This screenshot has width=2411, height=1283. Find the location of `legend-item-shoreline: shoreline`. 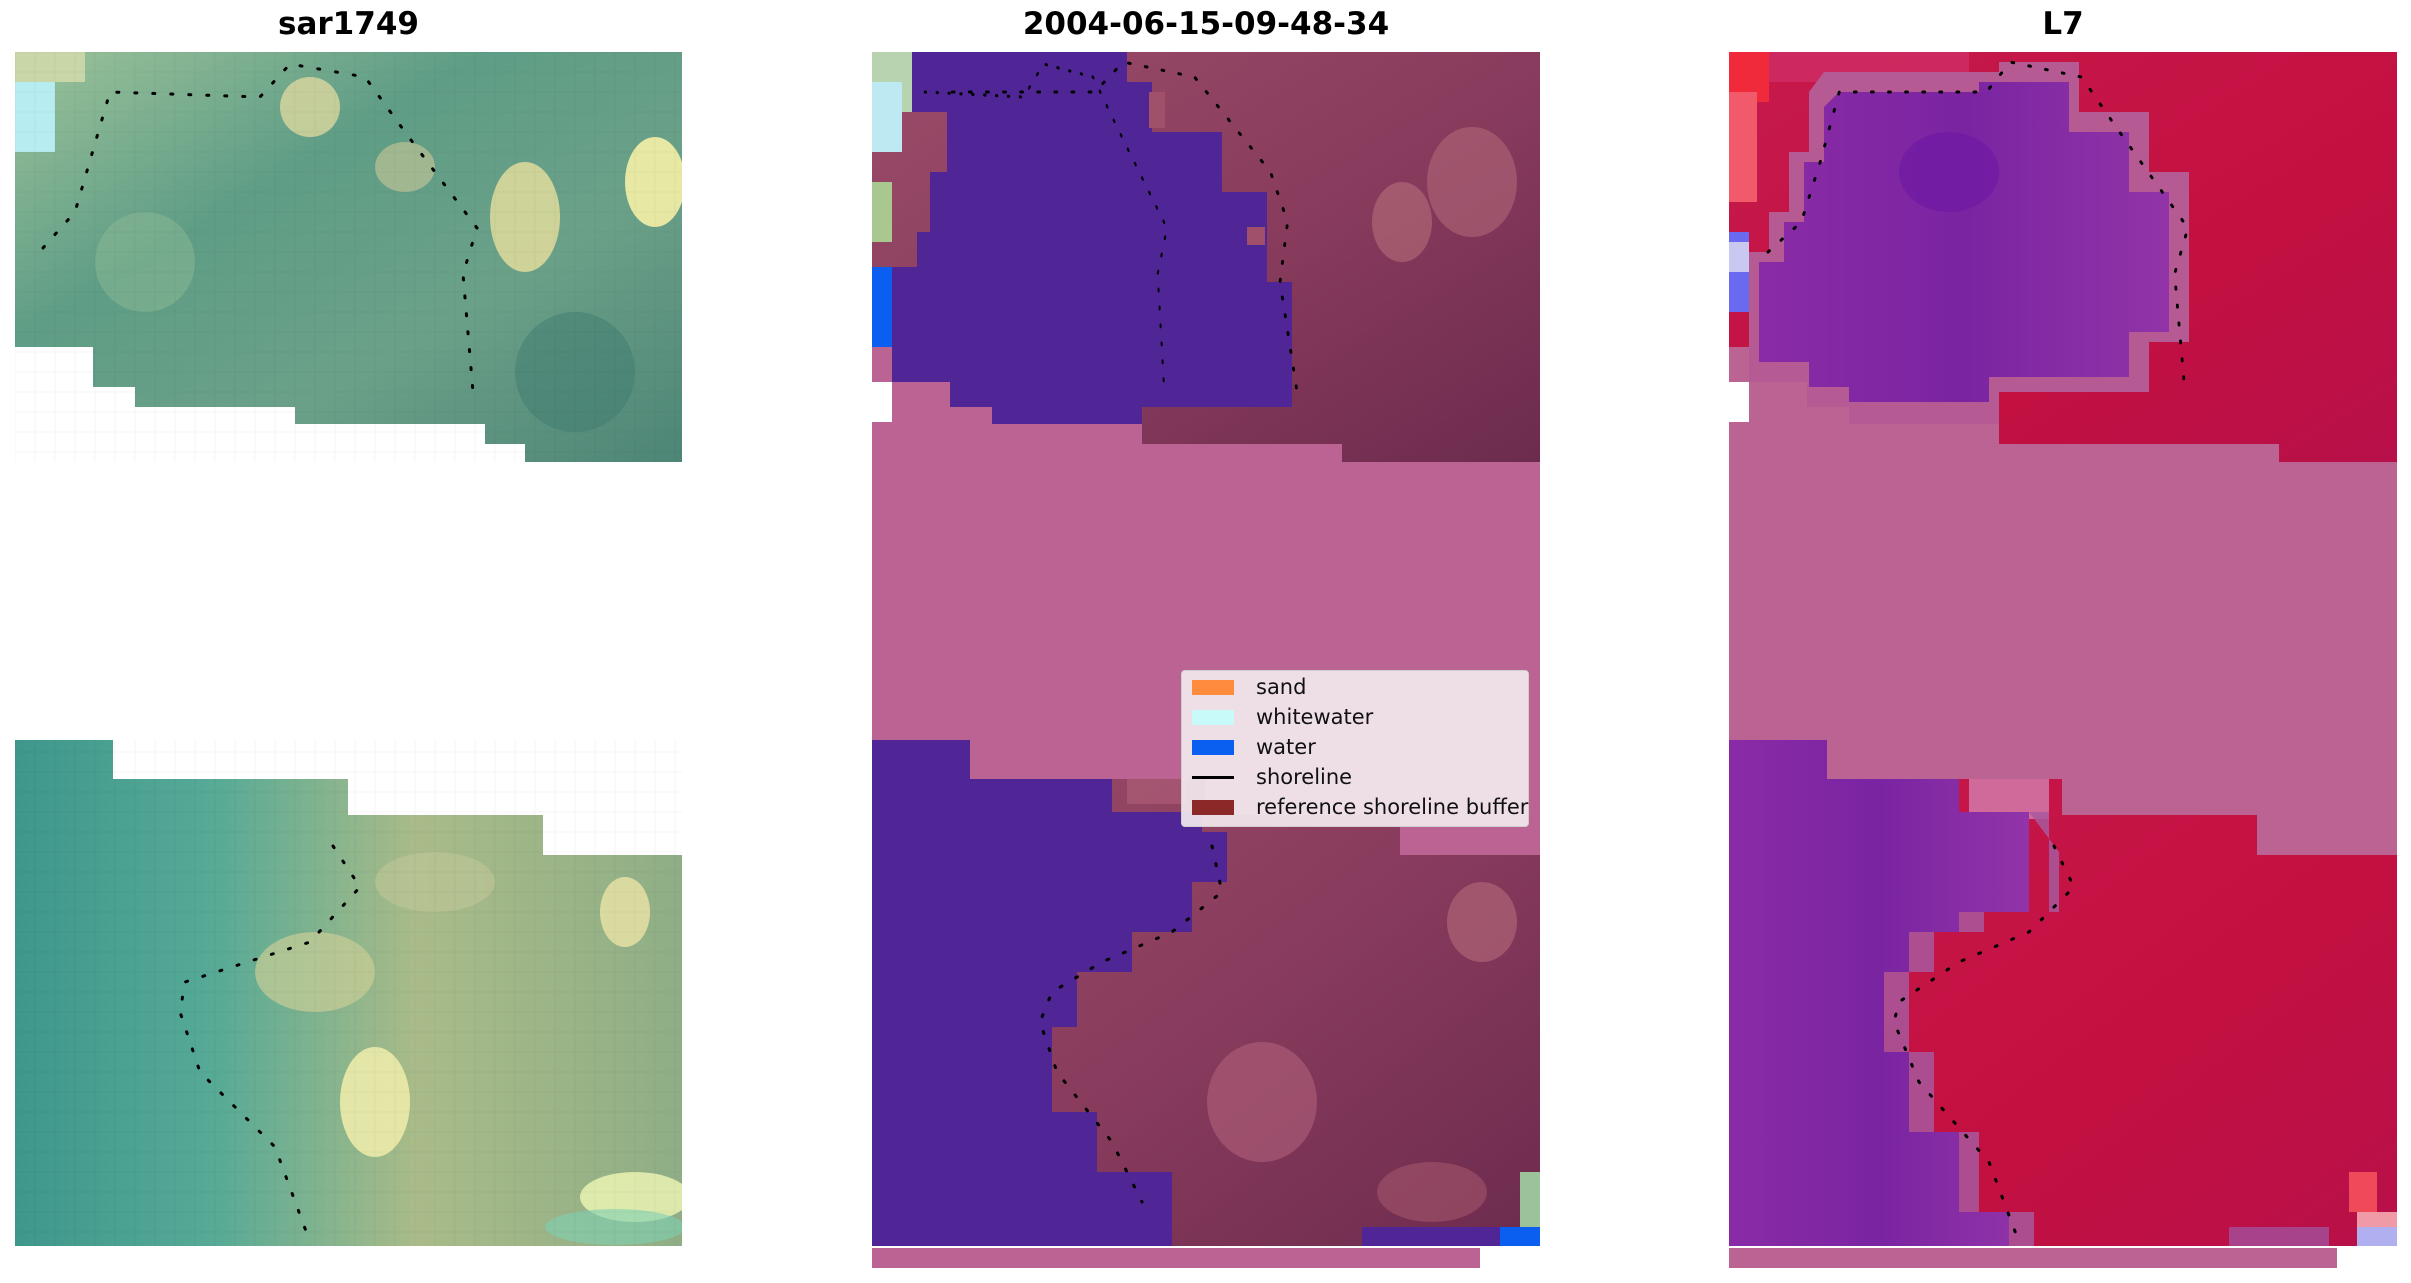

legend-item-shoreline: shoreline is located at coordinates (1272, 777).